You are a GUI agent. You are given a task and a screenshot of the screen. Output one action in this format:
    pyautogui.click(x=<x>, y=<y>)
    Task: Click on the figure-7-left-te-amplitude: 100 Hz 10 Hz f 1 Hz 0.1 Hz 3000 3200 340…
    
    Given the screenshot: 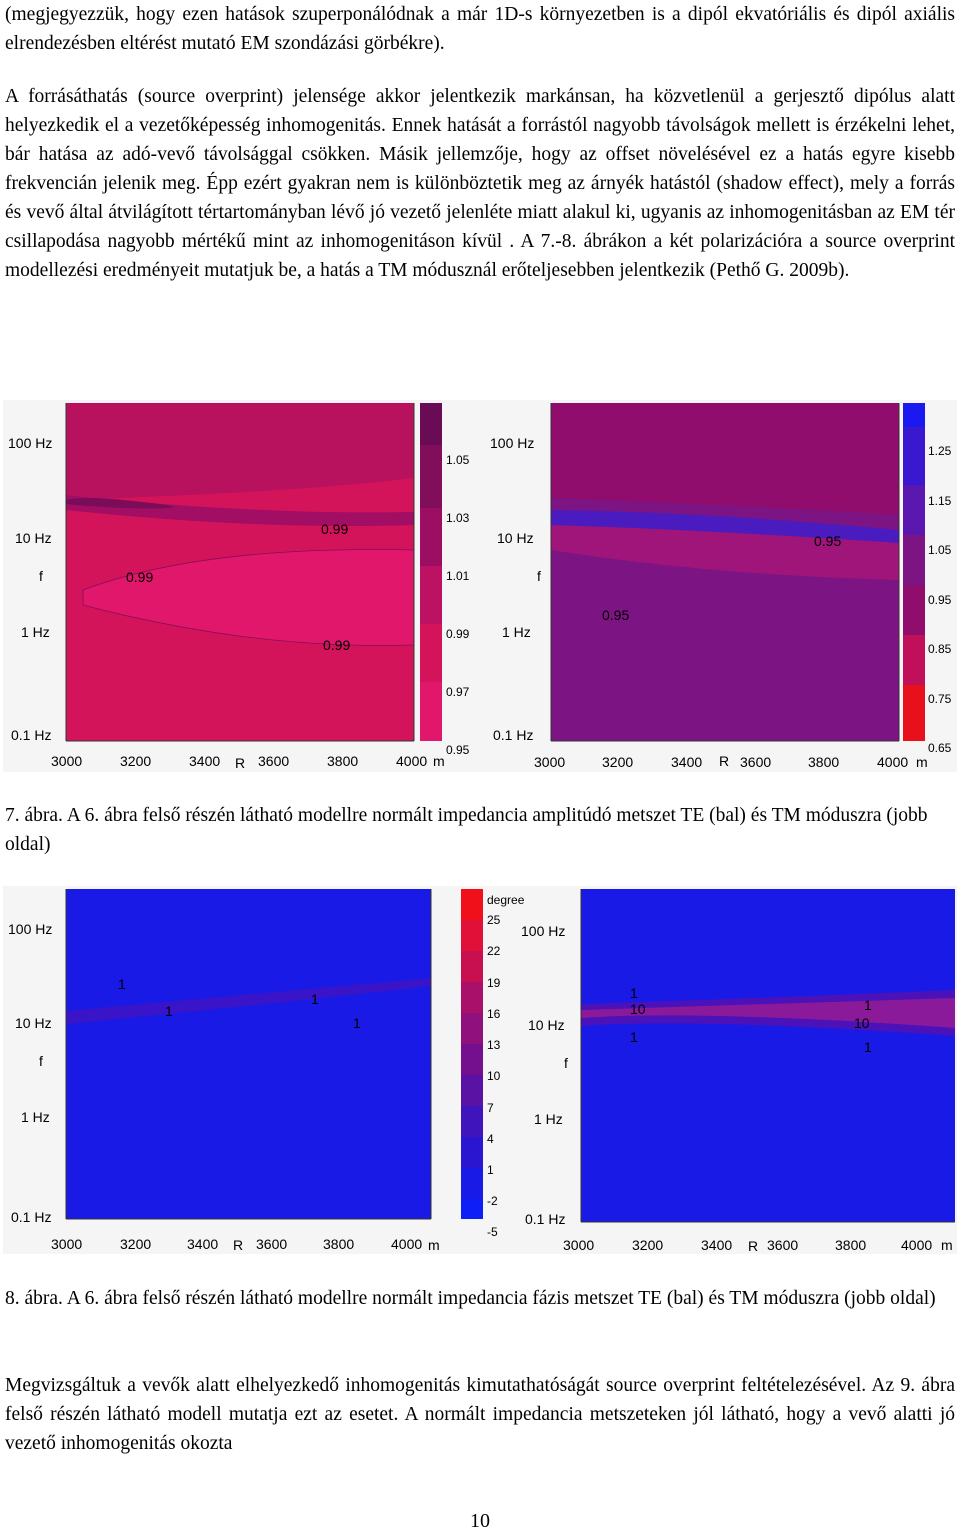 What is the action you would take?
    pyautogui.click(x=239, y=587)
    